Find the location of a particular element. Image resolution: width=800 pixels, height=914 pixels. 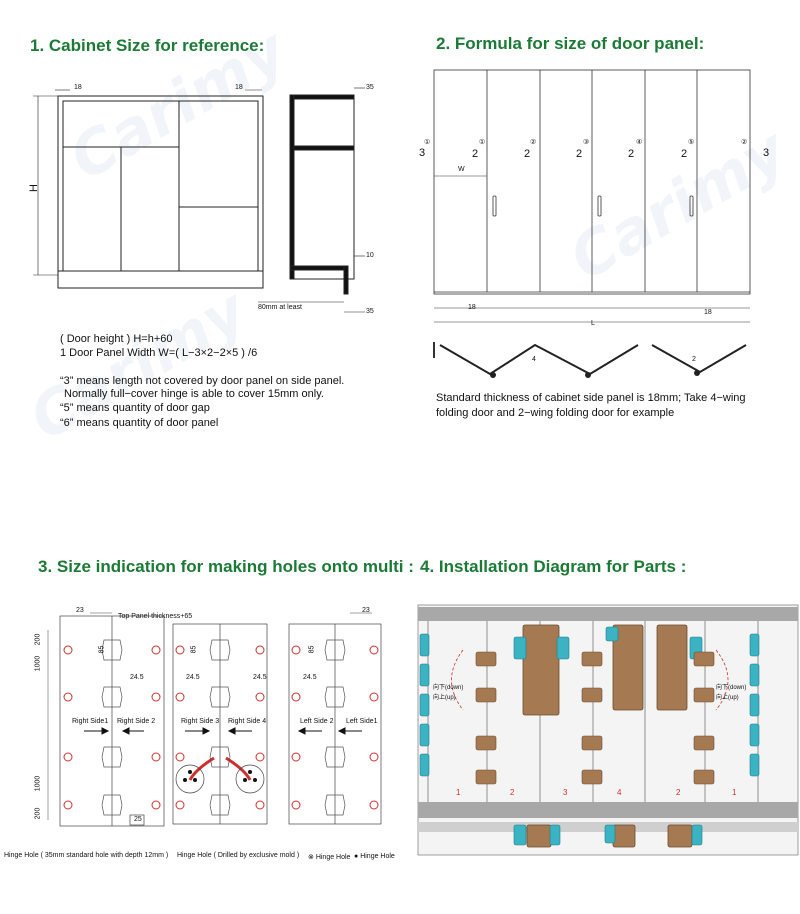

length-label: L is located at coordinates (593, 323).